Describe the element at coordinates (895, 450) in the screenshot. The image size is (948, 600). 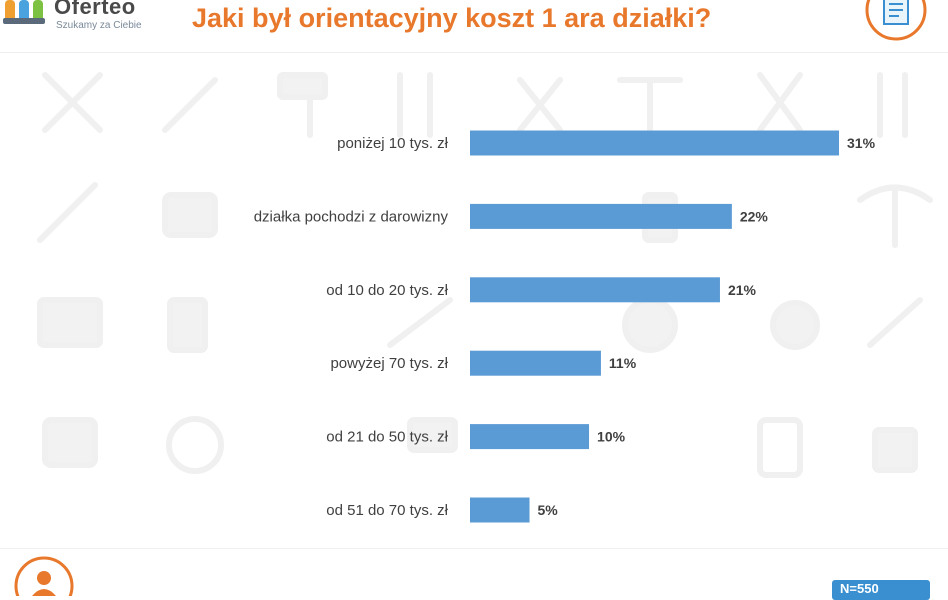
I see `bucket-icon` at that location.